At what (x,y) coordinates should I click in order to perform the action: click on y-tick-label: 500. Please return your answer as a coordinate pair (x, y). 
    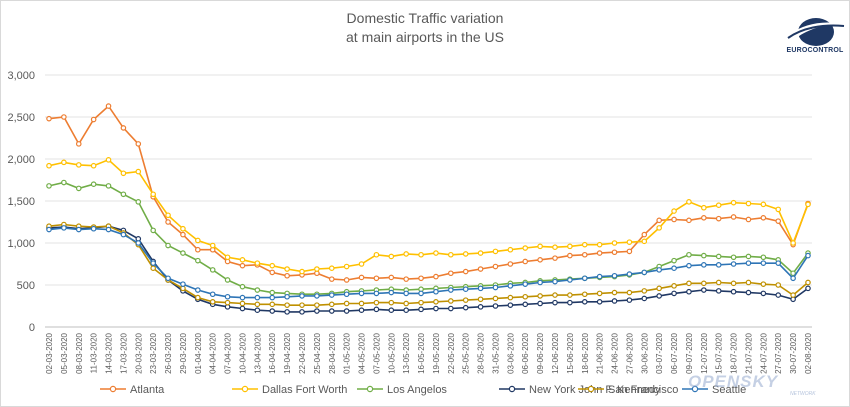
    Looking at the image, I should click on (26, 286).